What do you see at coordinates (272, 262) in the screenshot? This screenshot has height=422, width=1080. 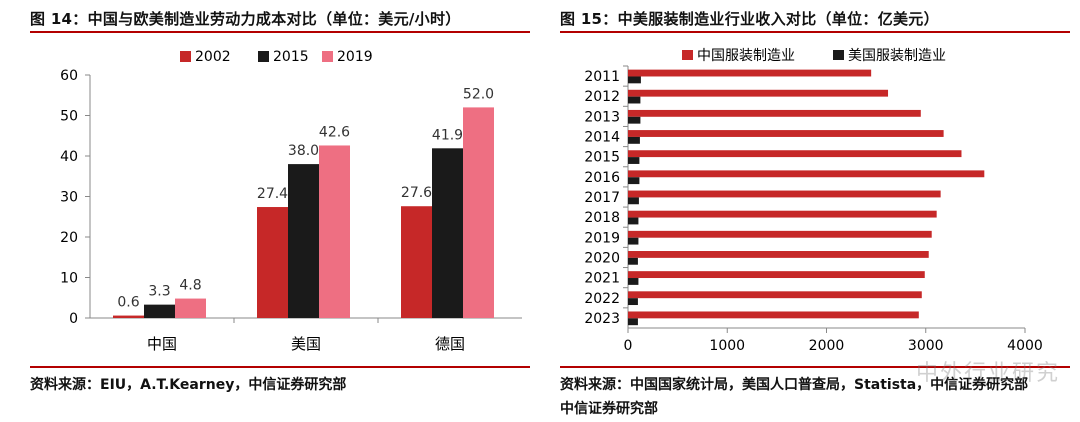 I see `bar-美国-2002` at bounding box center [272, 262].